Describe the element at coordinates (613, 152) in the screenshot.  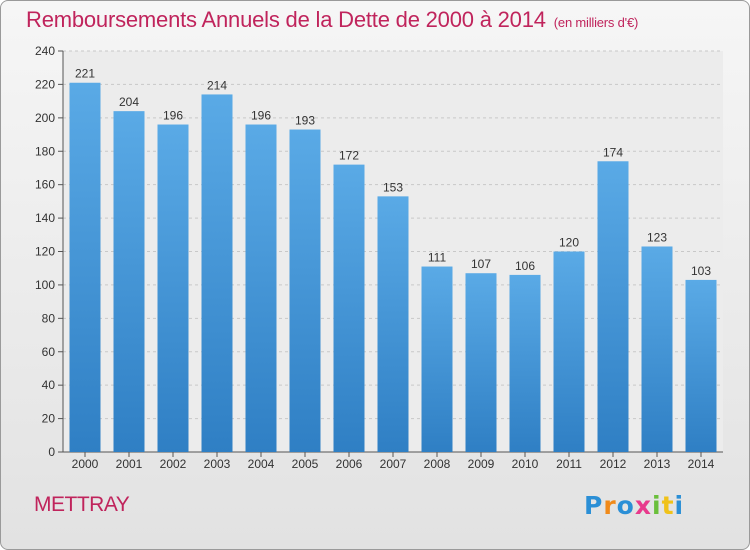
I see `bar-value-label: 174` at that location.